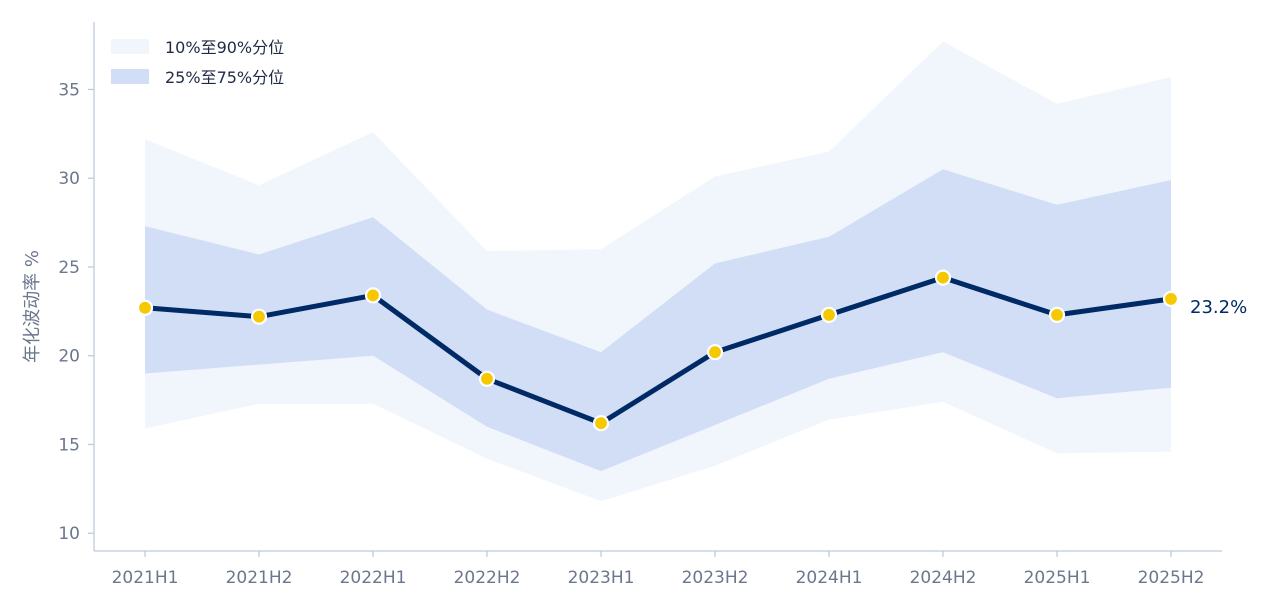  I want to click on y-axis-title: 年化波动率 %, so click(32, 306).